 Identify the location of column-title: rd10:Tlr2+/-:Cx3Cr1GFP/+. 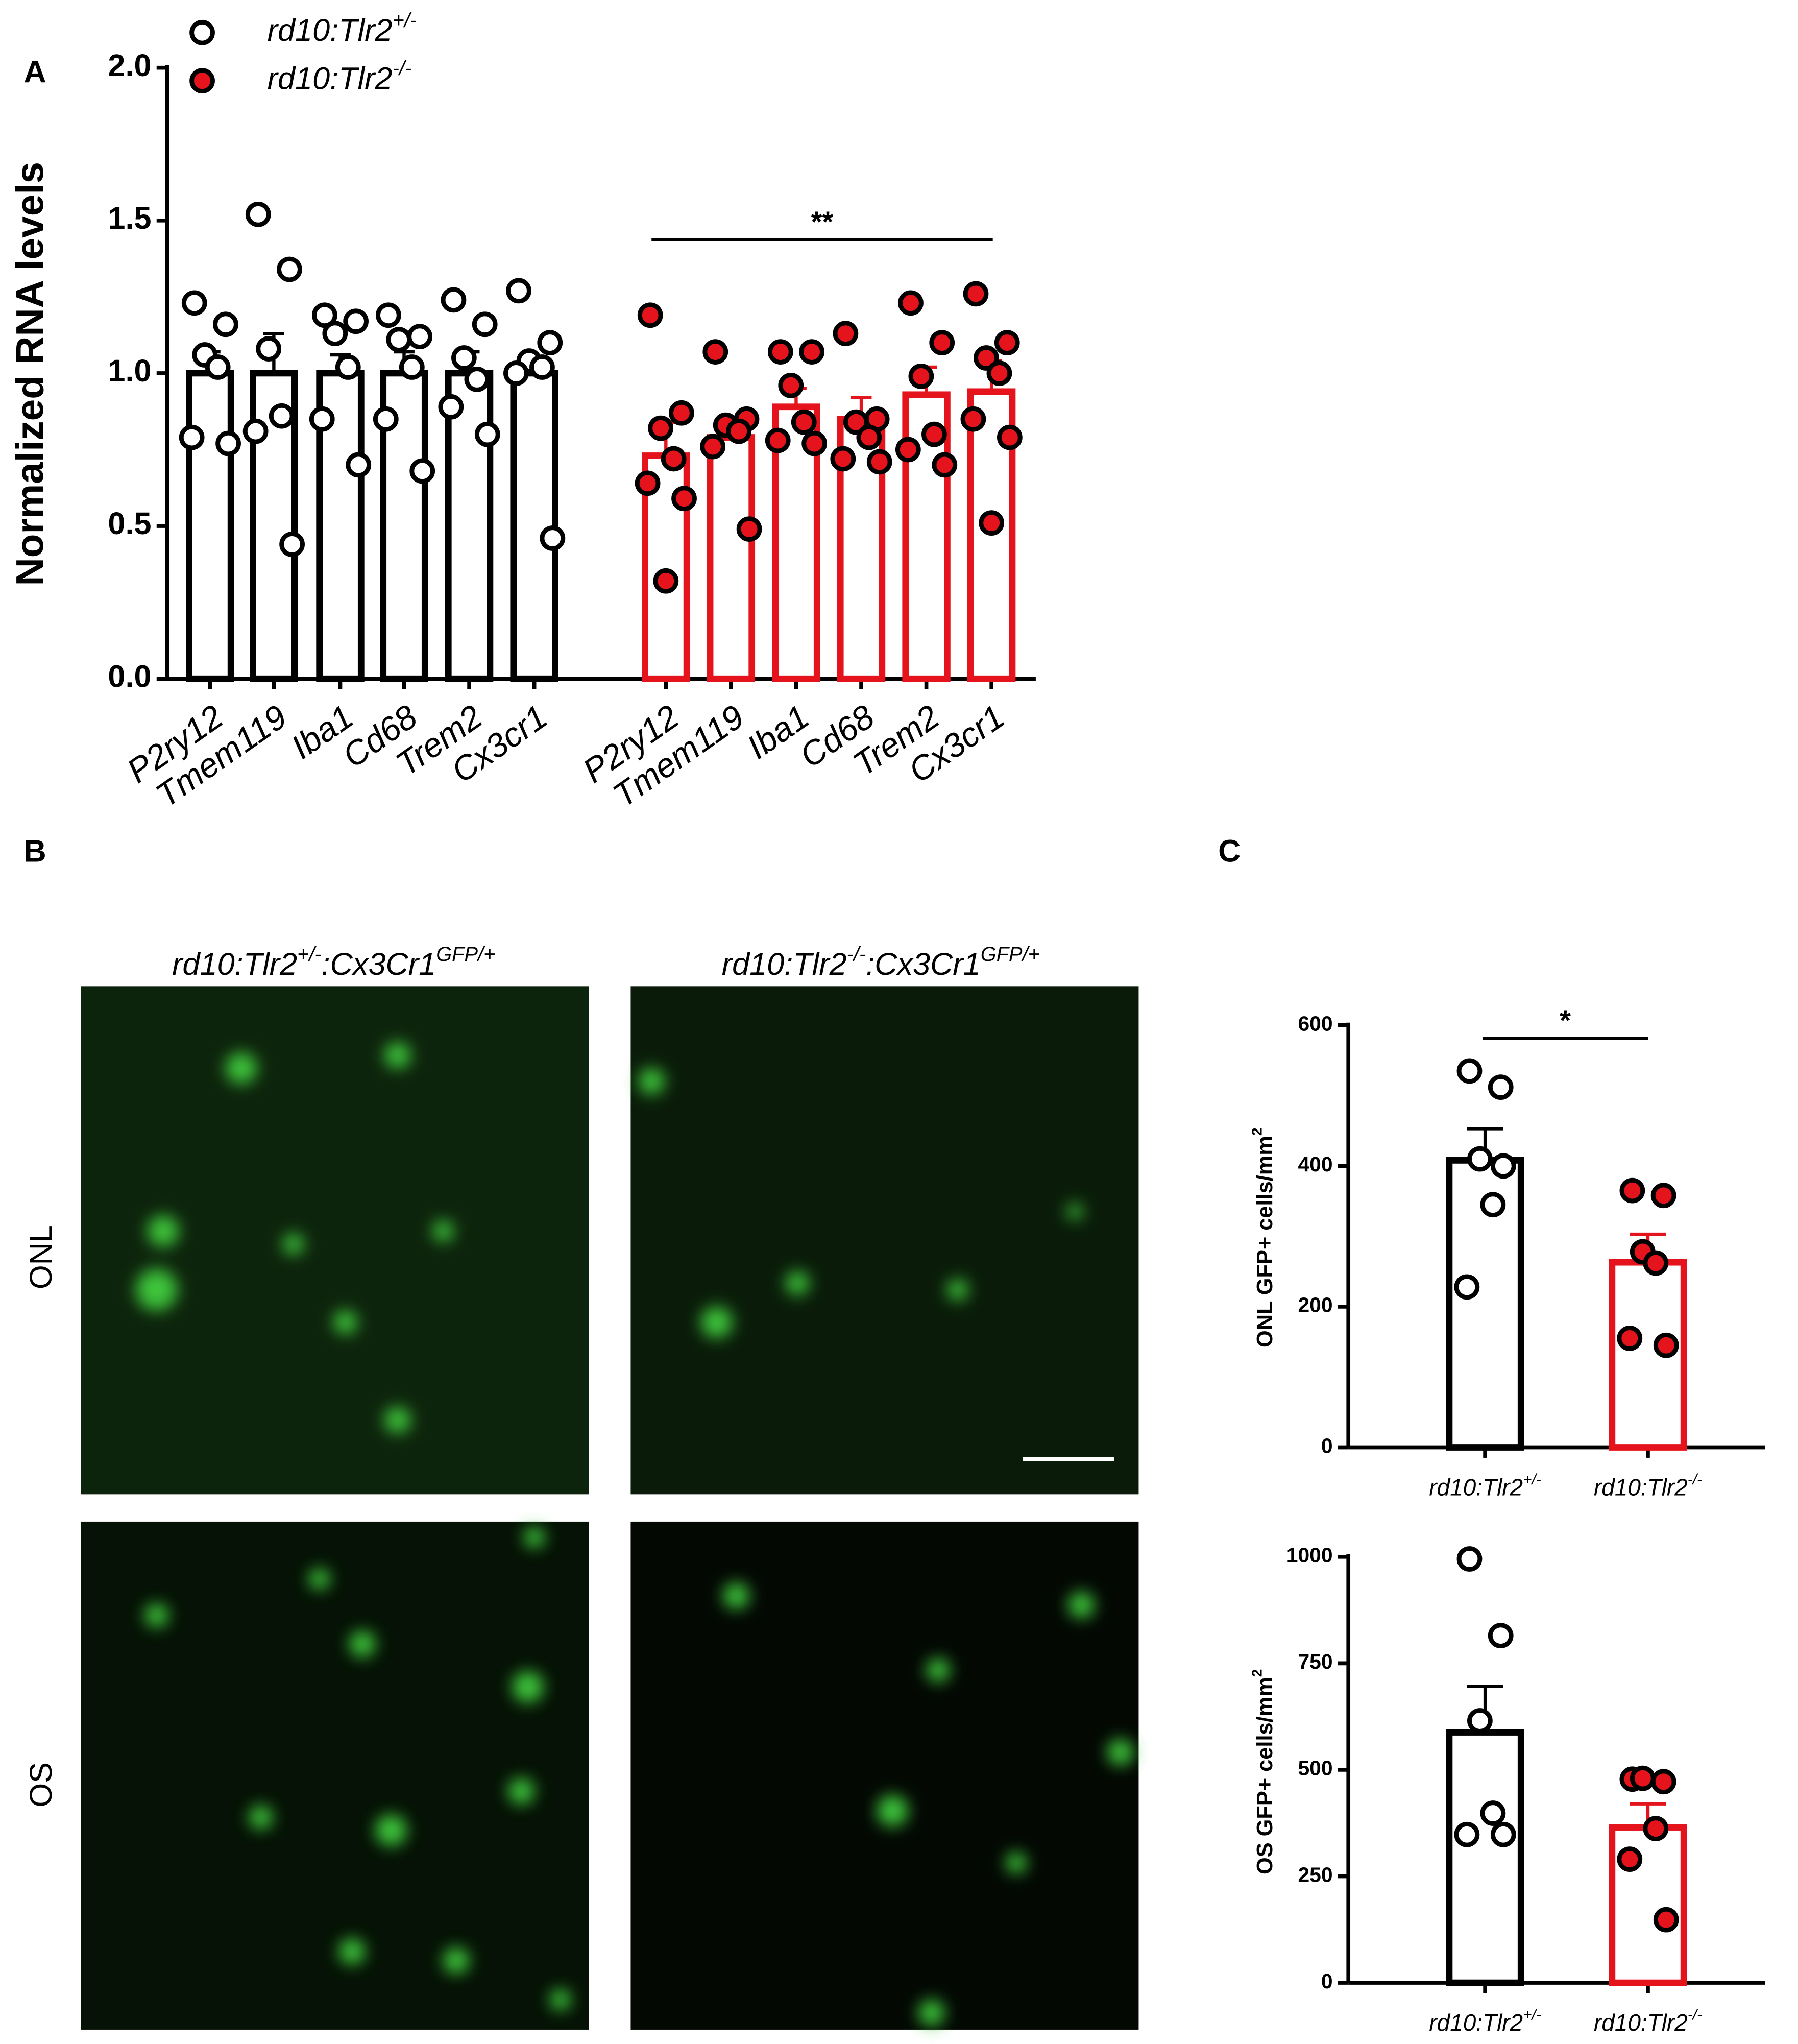
(333, 962).